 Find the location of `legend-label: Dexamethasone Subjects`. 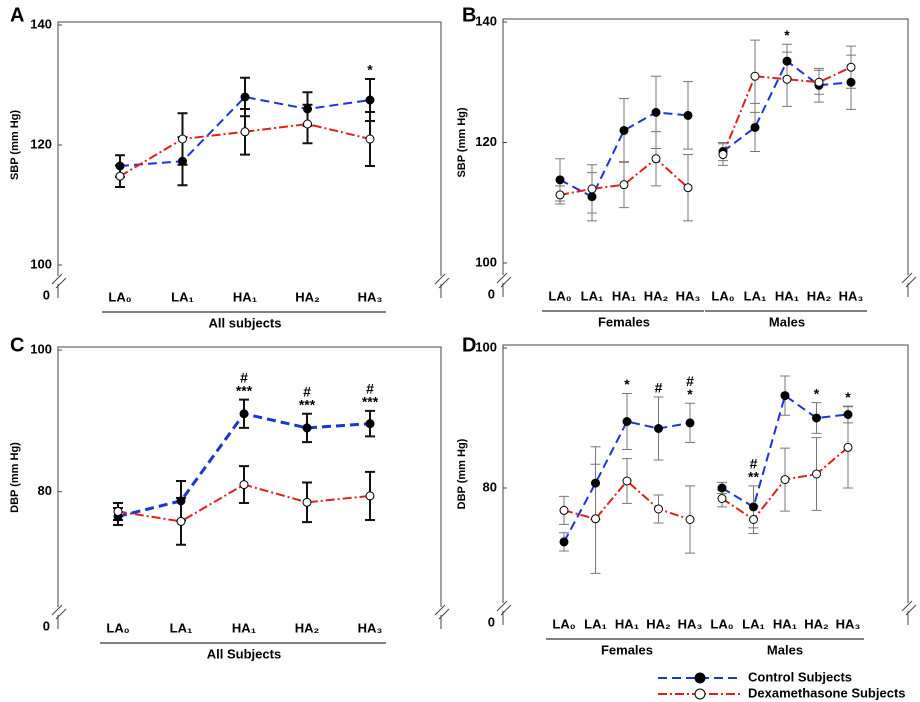

legend-label: Dexamethasone Subjects is located at coordinates (827, 692).